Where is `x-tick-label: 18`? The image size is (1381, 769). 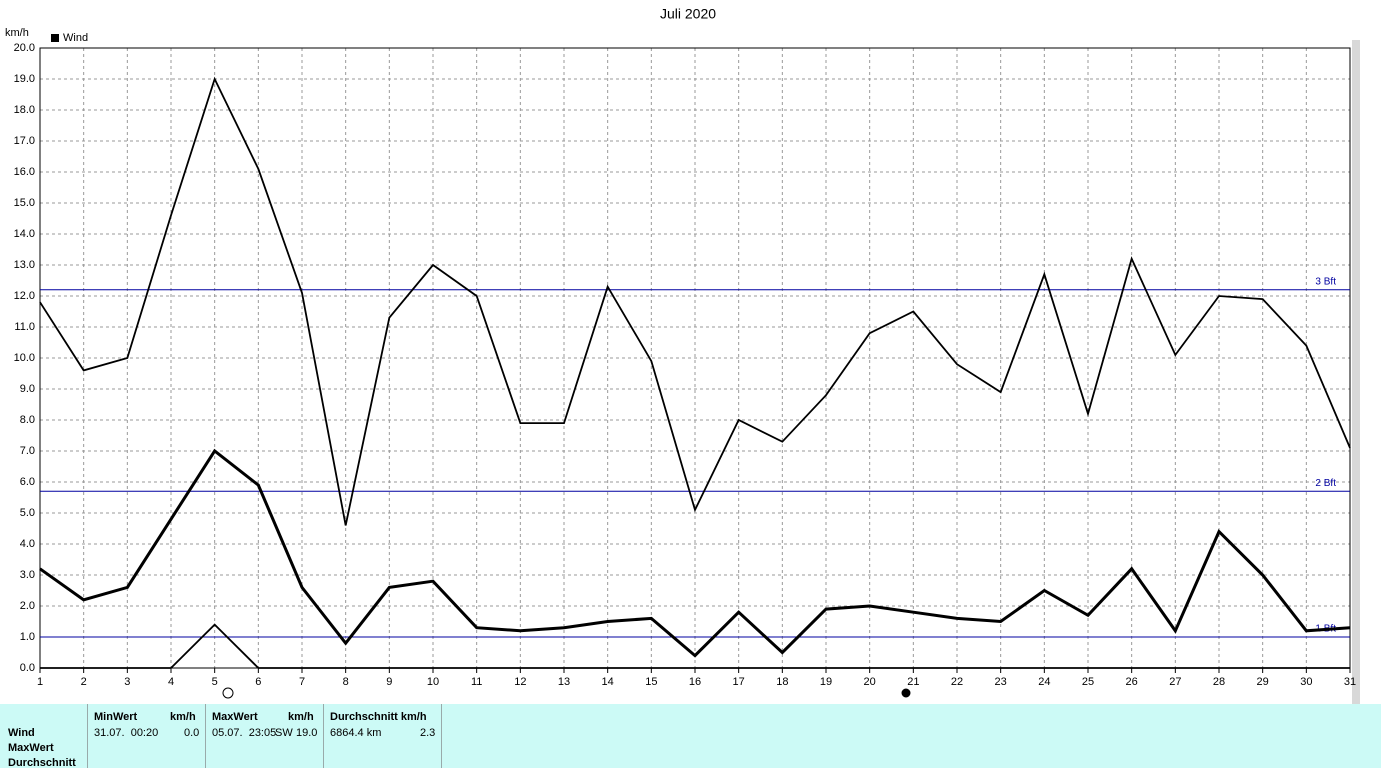 x-tick-label: 18 is located at coordinates (782, 682).